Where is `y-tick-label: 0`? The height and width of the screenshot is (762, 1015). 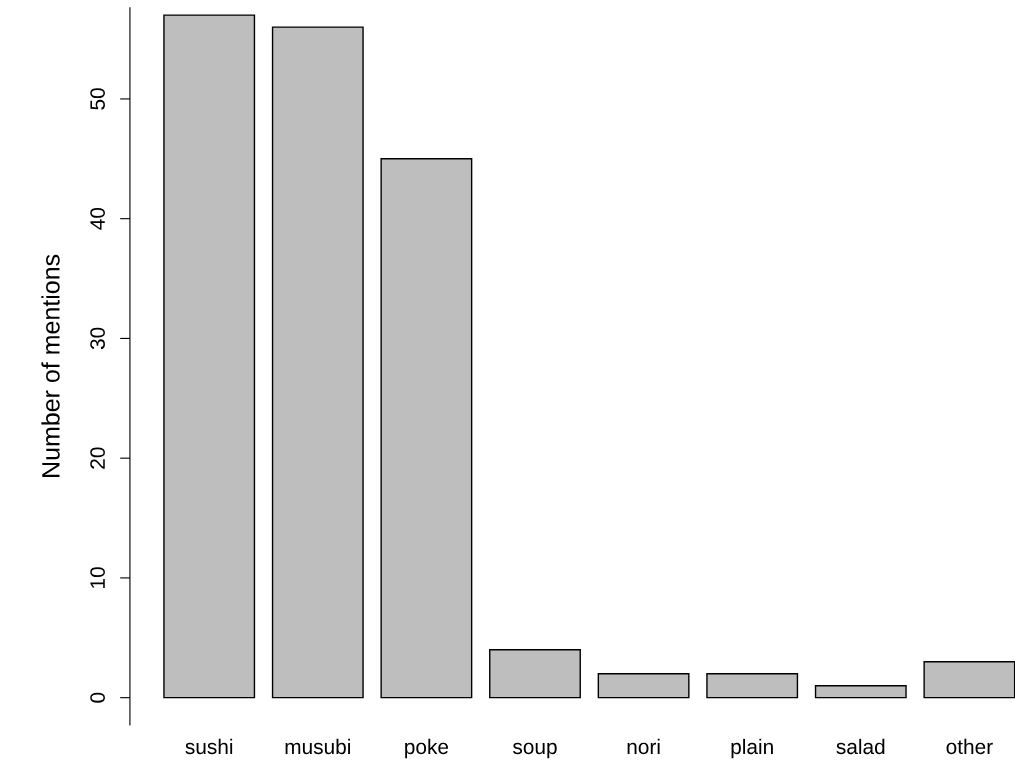
y-tick-label: 0 is located at coordinates (97, 697).